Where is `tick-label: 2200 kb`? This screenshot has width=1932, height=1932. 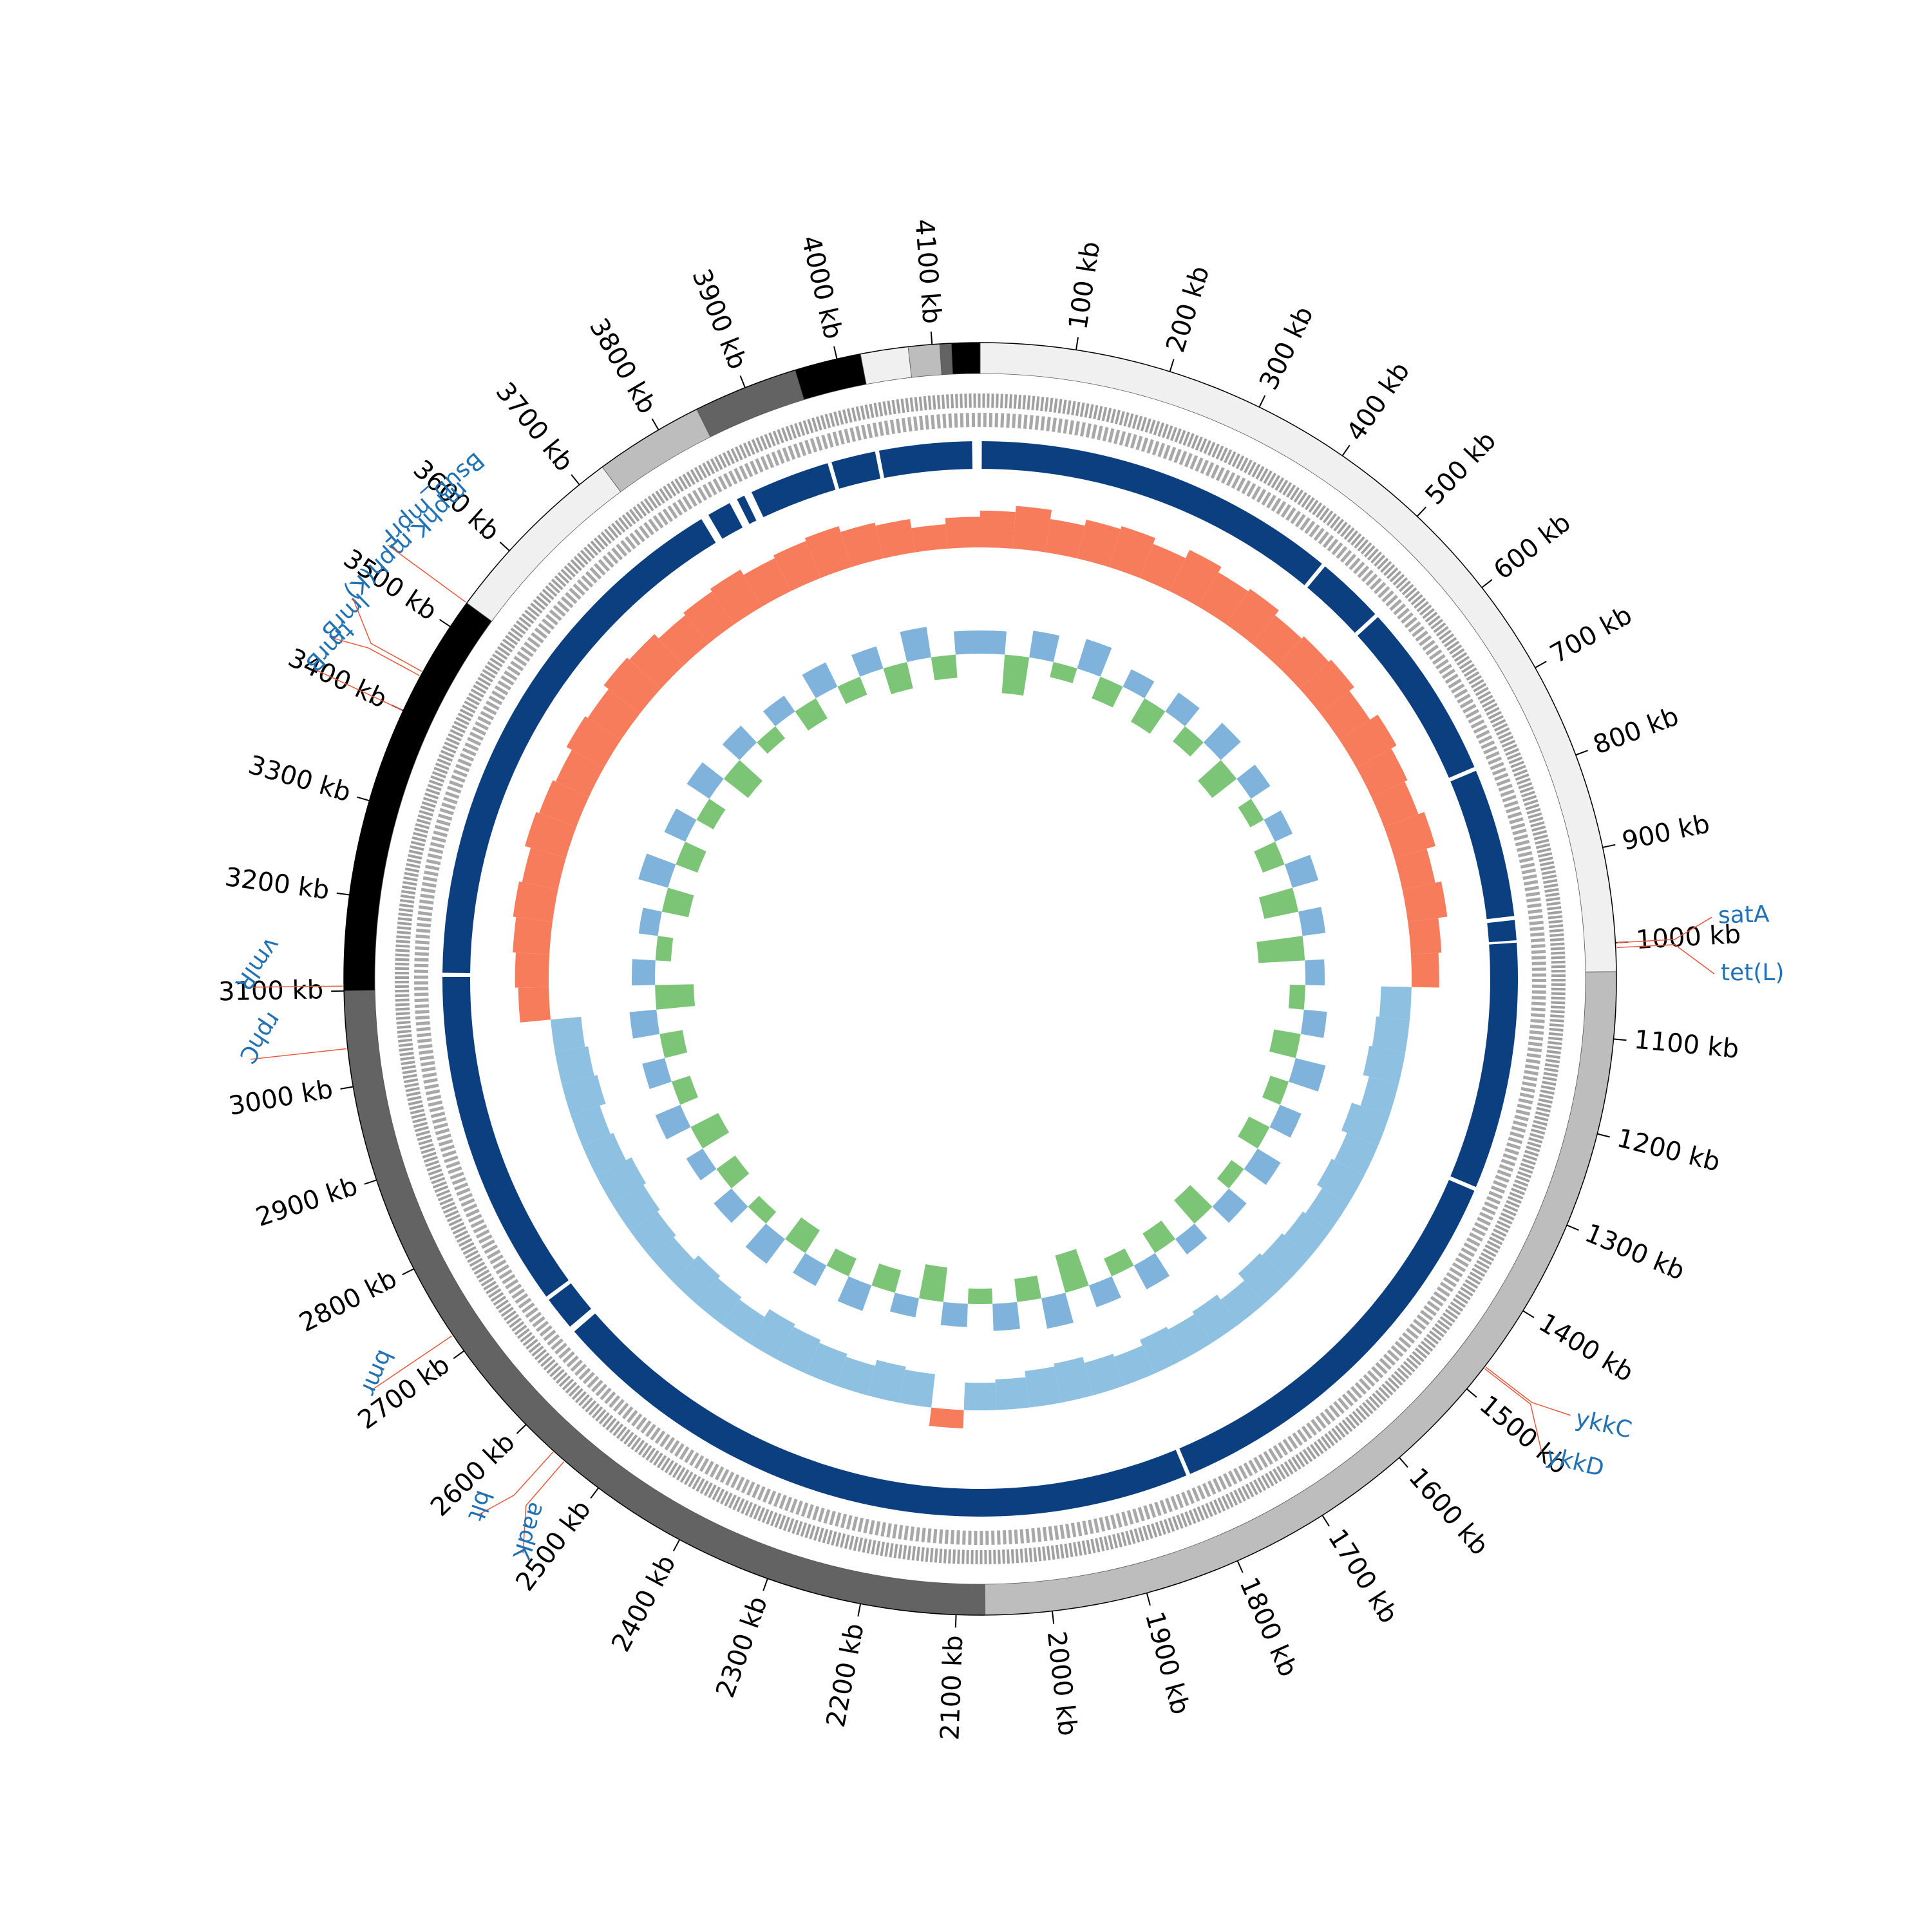 tick-label: 2200 kb is located at coordinates (846, 1675).